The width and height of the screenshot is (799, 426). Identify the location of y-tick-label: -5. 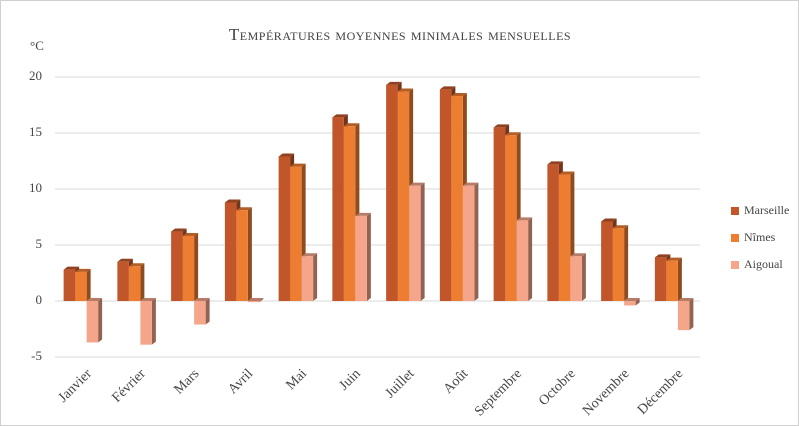
(36, 355).